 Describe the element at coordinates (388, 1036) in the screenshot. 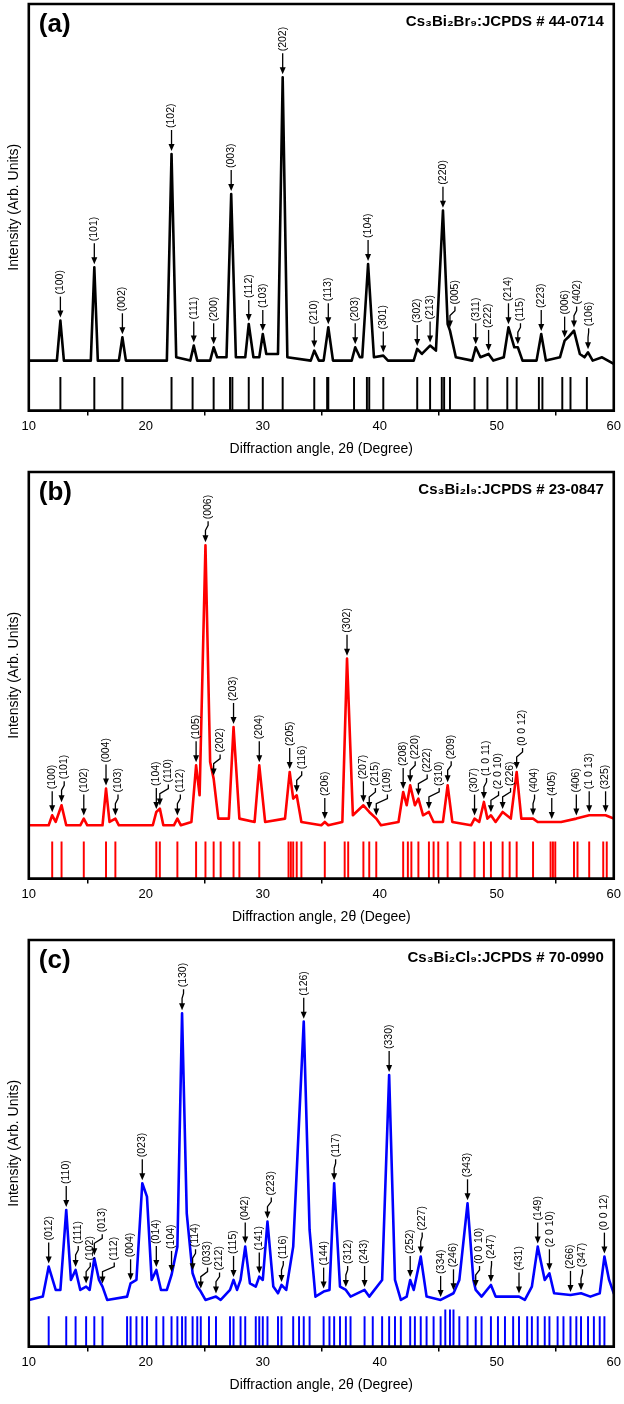

I see `annotation: (330)` at that location.